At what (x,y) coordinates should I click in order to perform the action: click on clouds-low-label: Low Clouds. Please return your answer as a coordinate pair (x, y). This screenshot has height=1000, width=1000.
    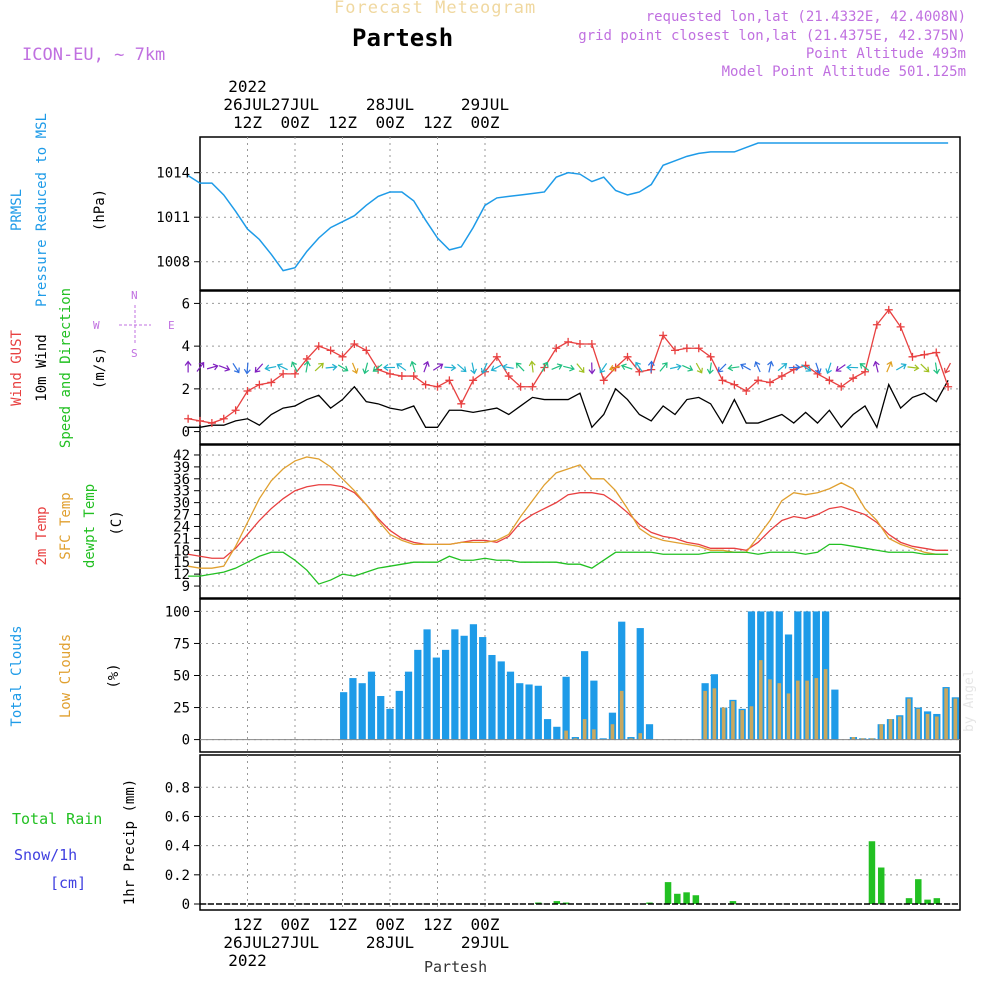
    Looking at the image, I should click on (66, 676).